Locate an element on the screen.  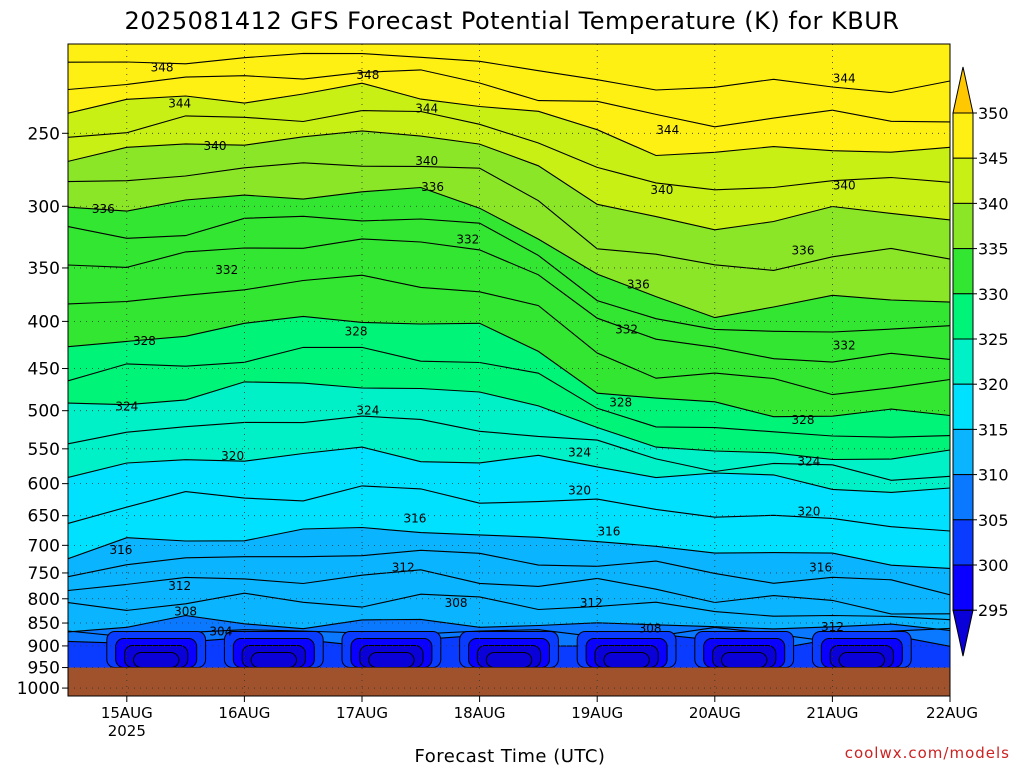
y-tick-label: 500 is located at coordinates (44, 412).